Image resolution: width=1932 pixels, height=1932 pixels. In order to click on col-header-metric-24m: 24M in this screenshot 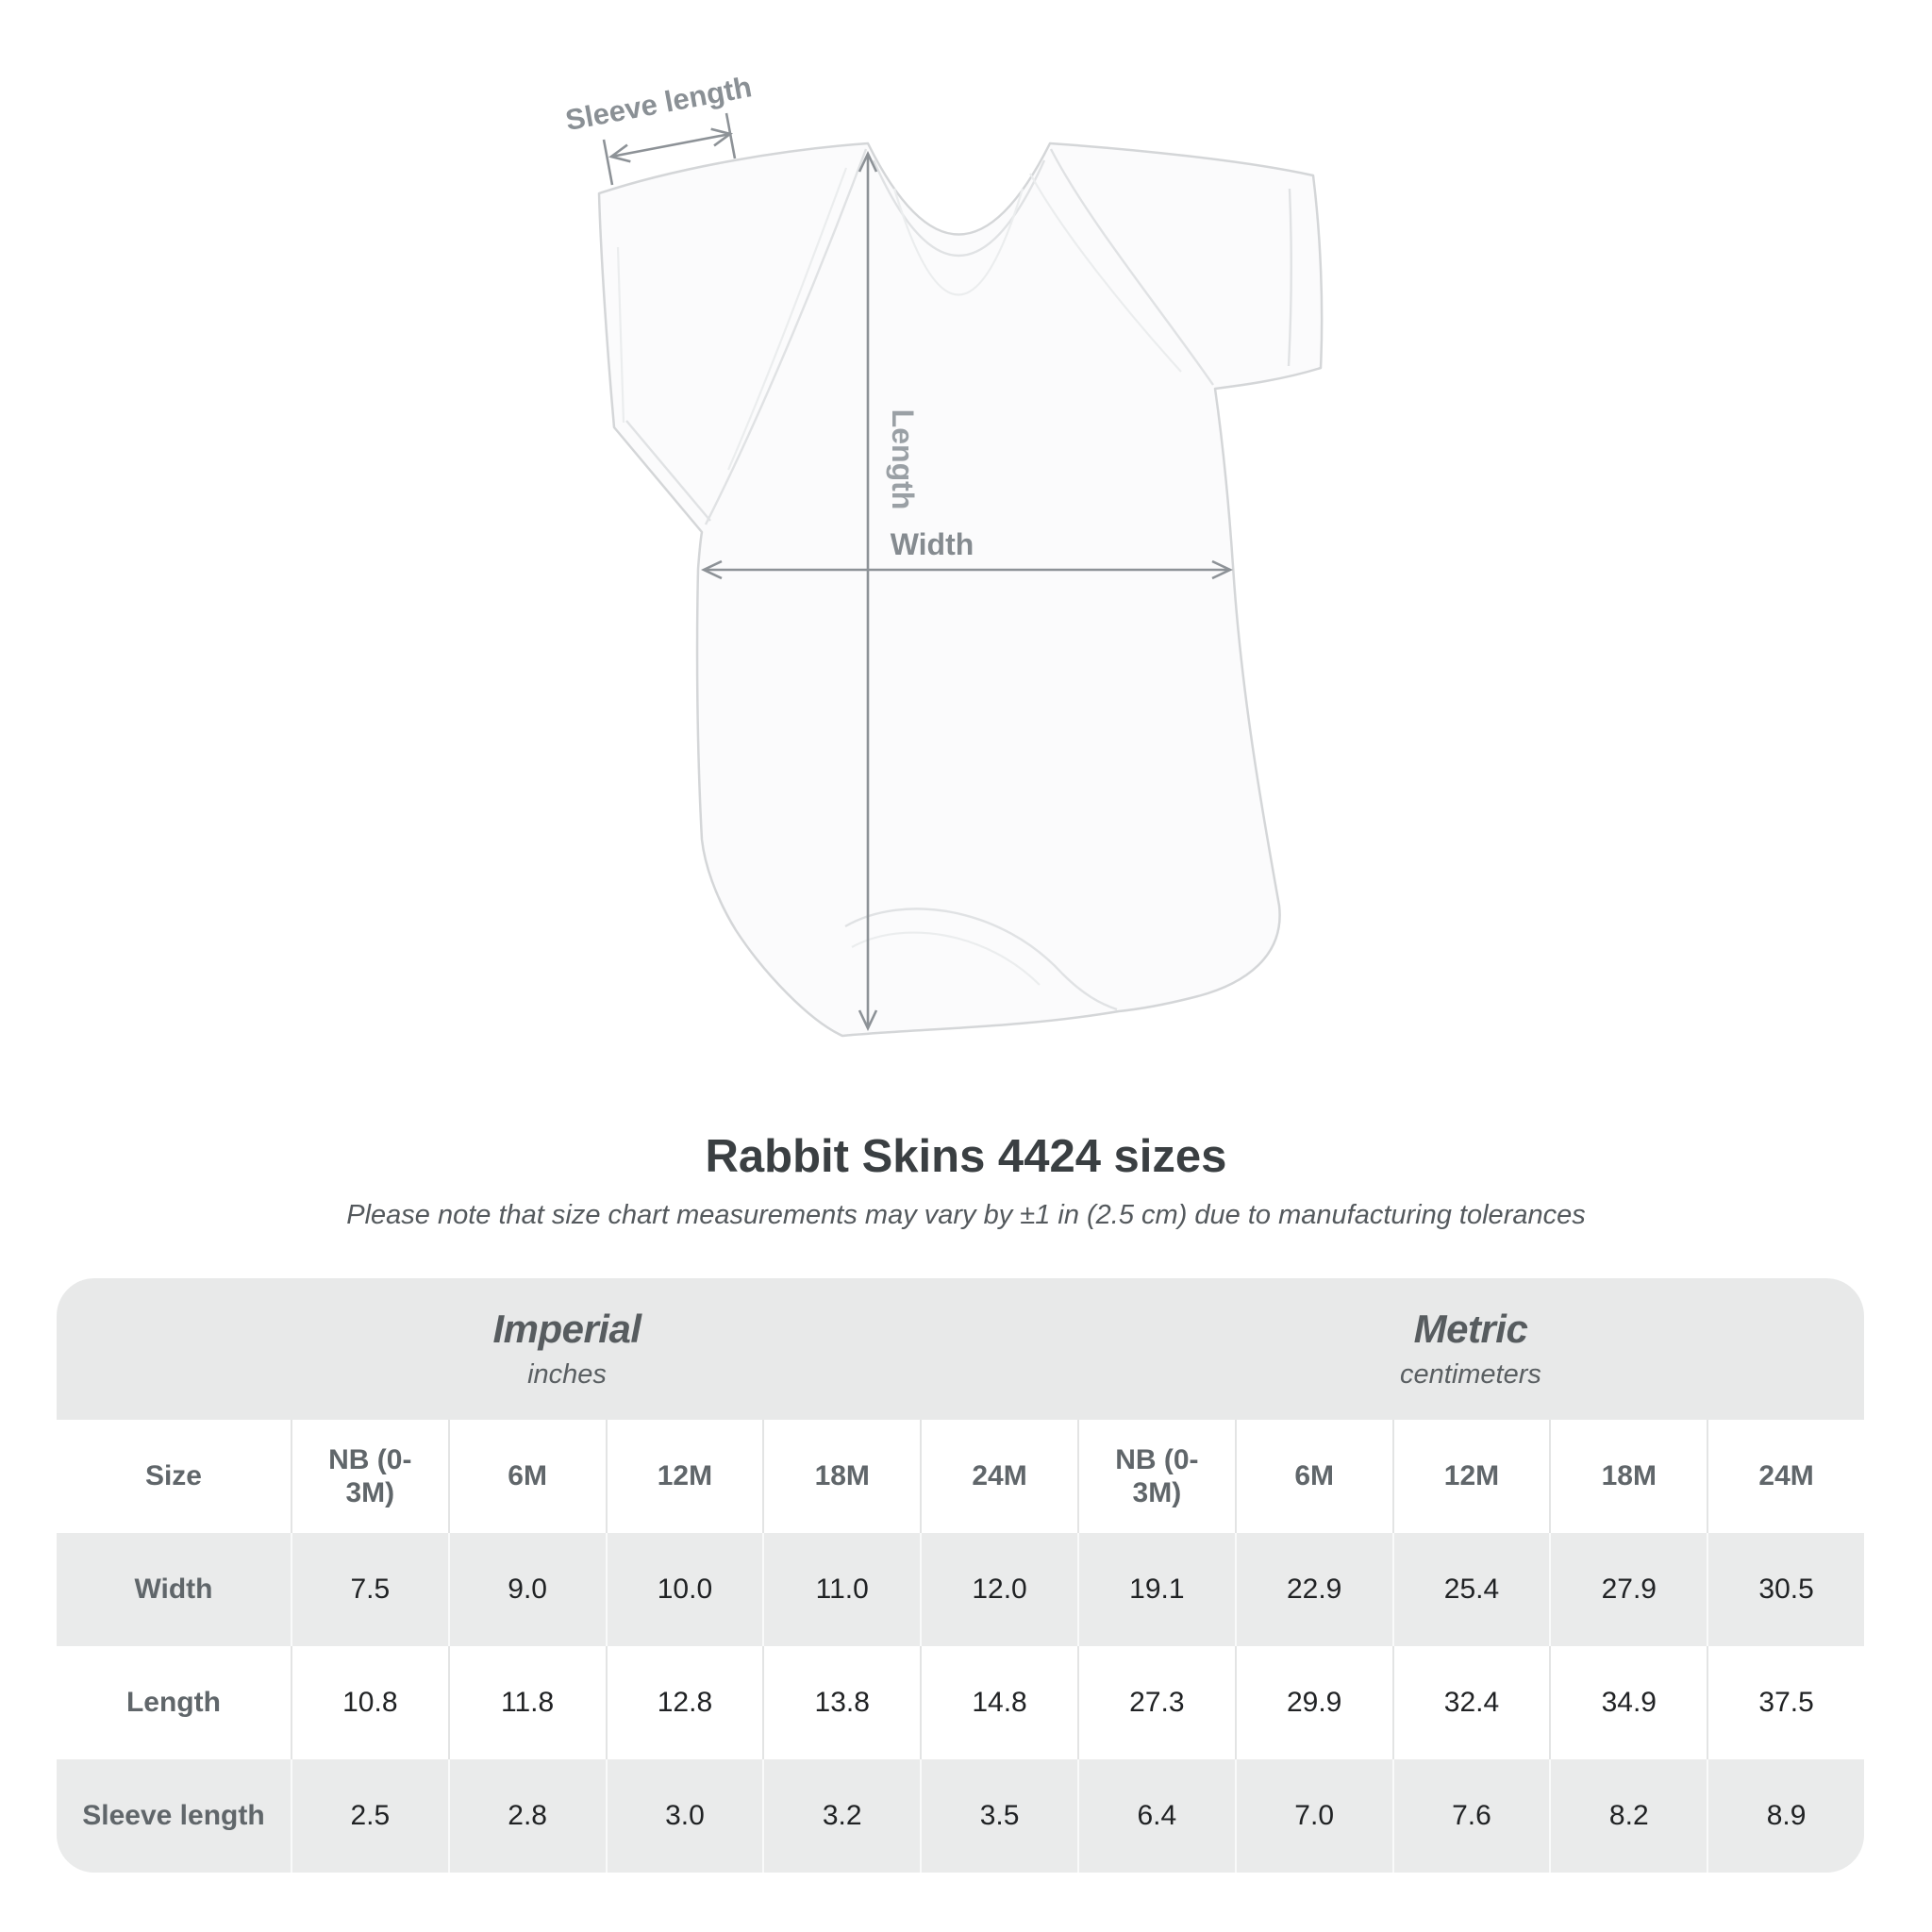, I will do `click(1785, 1476)`.